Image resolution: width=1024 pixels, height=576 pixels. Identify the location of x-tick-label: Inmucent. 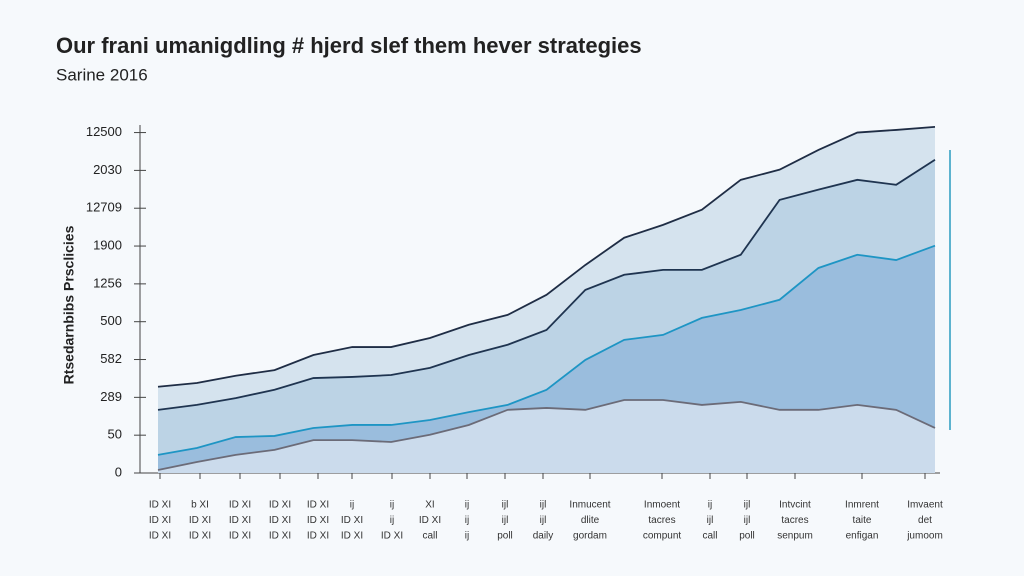
(589, 505).